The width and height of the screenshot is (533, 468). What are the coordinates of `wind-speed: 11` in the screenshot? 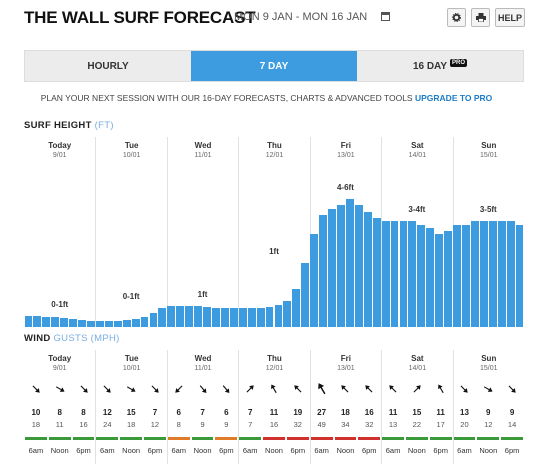 It's located at (393, 412).